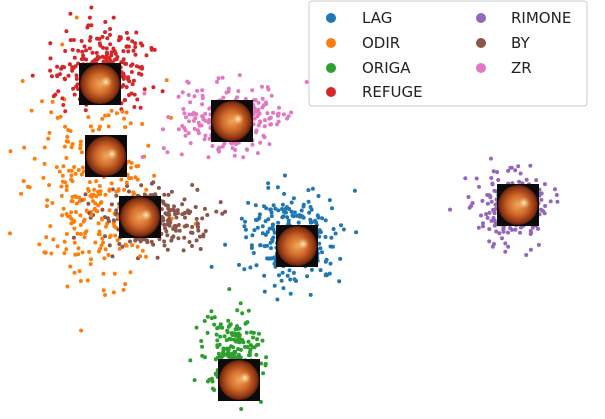 The height and width of the screenshot is (419, 605). What do you see at coordinates (504, 68) in the screenshot?
I see `legend-item-zr: ZR` at bounding box center [504, 68].